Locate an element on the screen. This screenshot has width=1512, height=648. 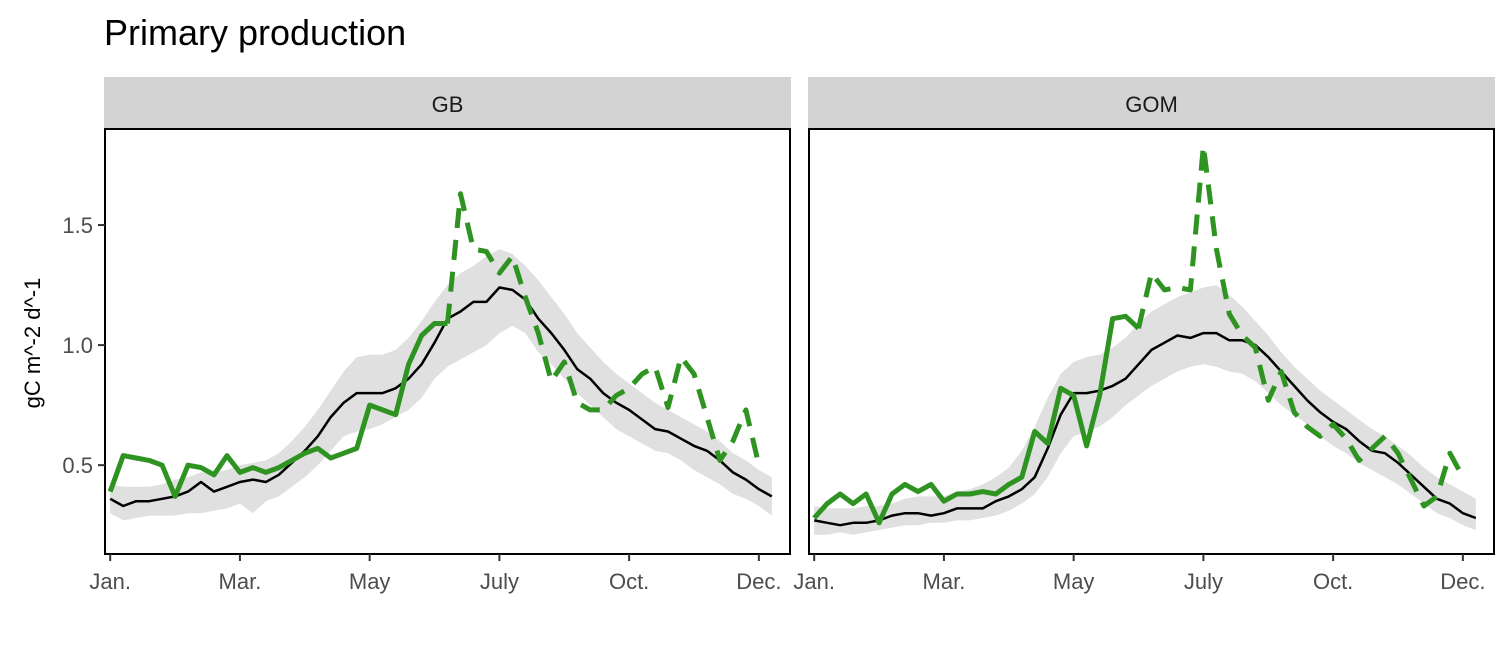
observed-solid-gb is located at coordinates (277, 410).